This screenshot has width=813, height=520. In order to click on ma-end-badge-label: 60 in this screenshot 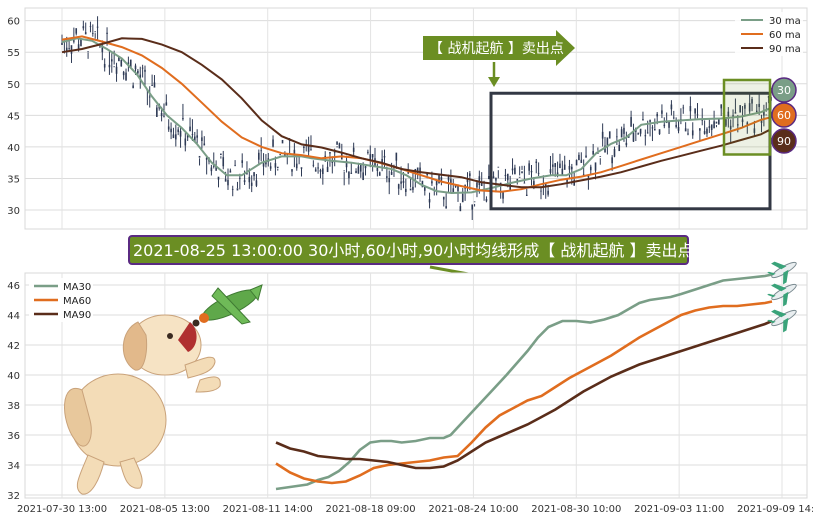, I will do `click(784, 115)`.